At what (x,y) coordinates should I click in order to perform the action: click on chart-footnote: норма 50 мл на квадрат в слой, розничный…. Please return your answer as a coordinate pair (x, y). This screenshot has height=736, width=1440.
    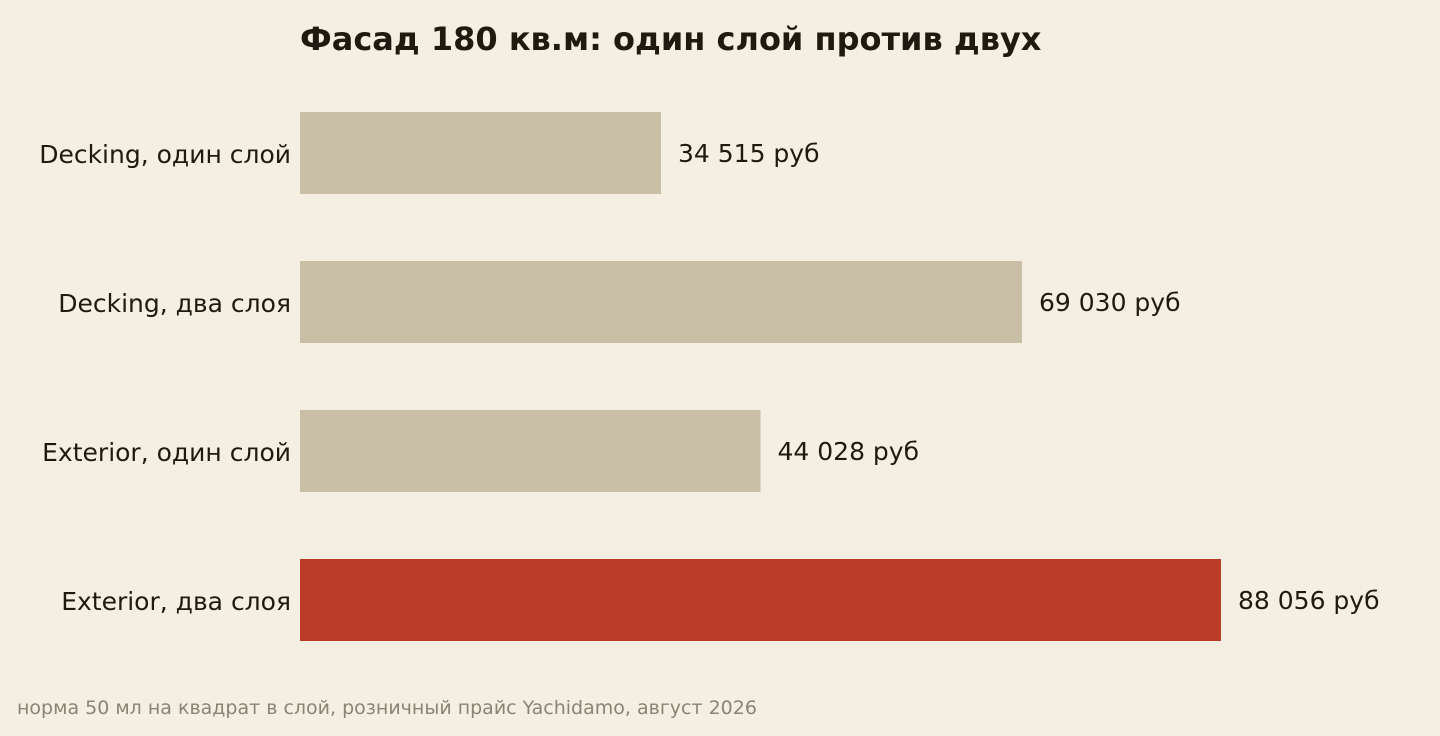
    Looking at the image, I should click on (387, 708).